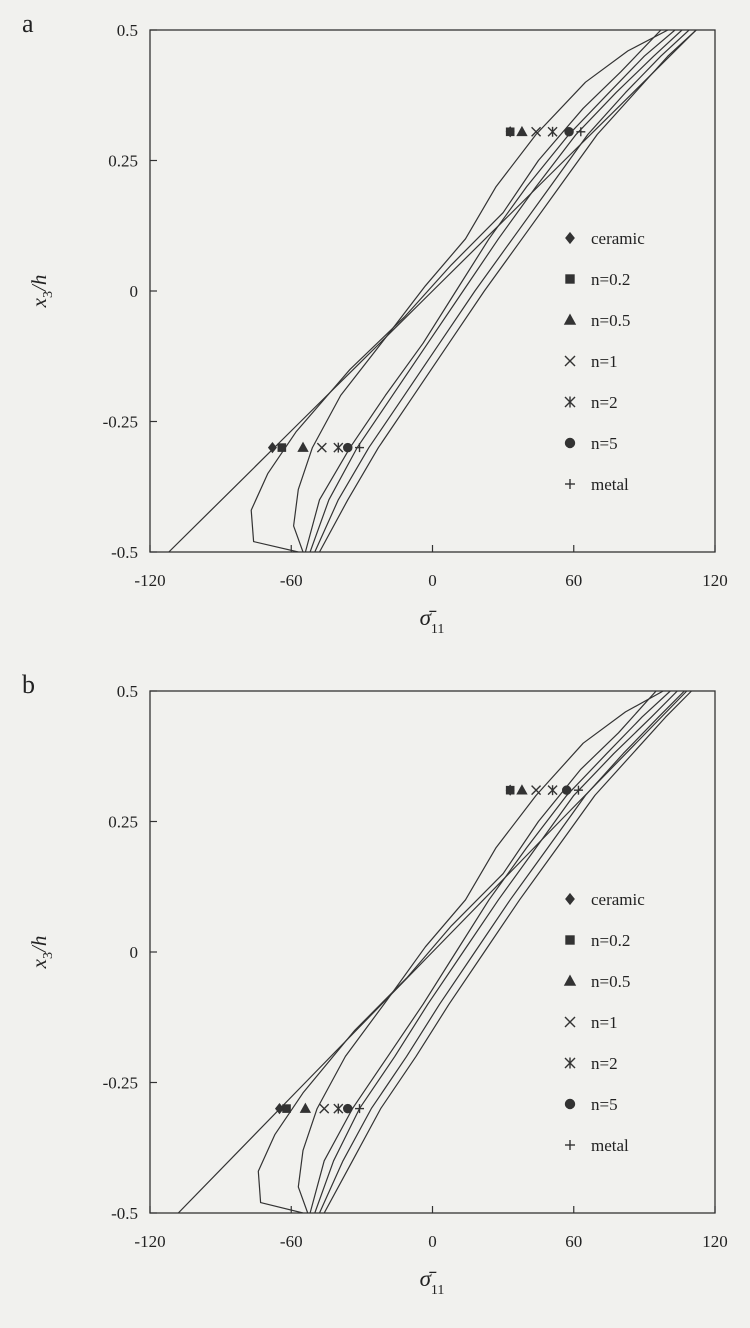  What do you see at coordinates (570, 361) in the screenshot?
I see `legend-marker-n=1` at bounding box center [570, 361].